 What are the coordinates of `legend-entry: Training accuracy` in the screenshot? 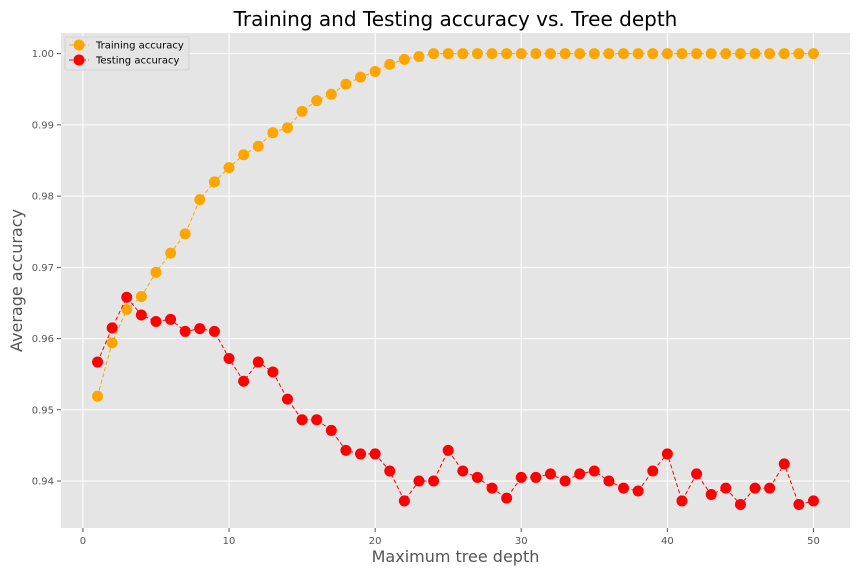 It's located at (126, 45).